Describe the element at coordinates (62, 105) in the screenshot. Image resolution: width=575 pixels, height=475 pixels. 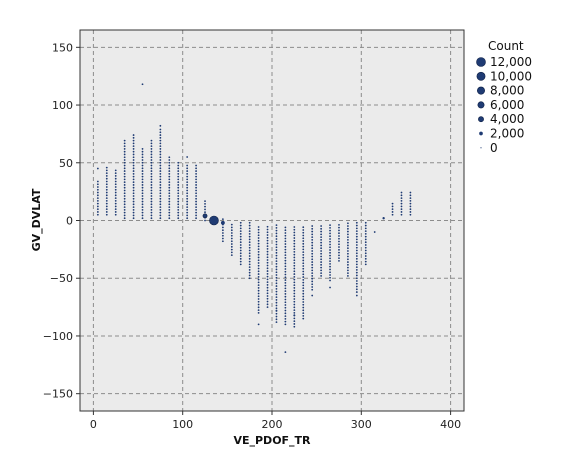
I see `y-tick-label: 100` at that location.